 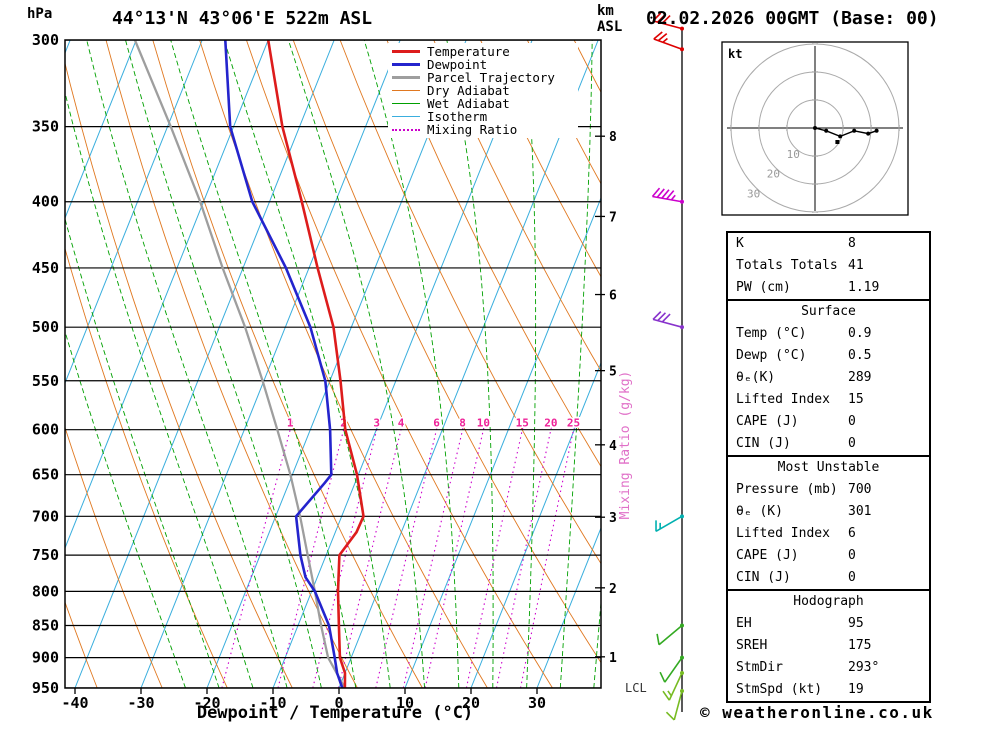 I want to click on pressure-axis-unit-label: hPa, so click(x=40, y=14).